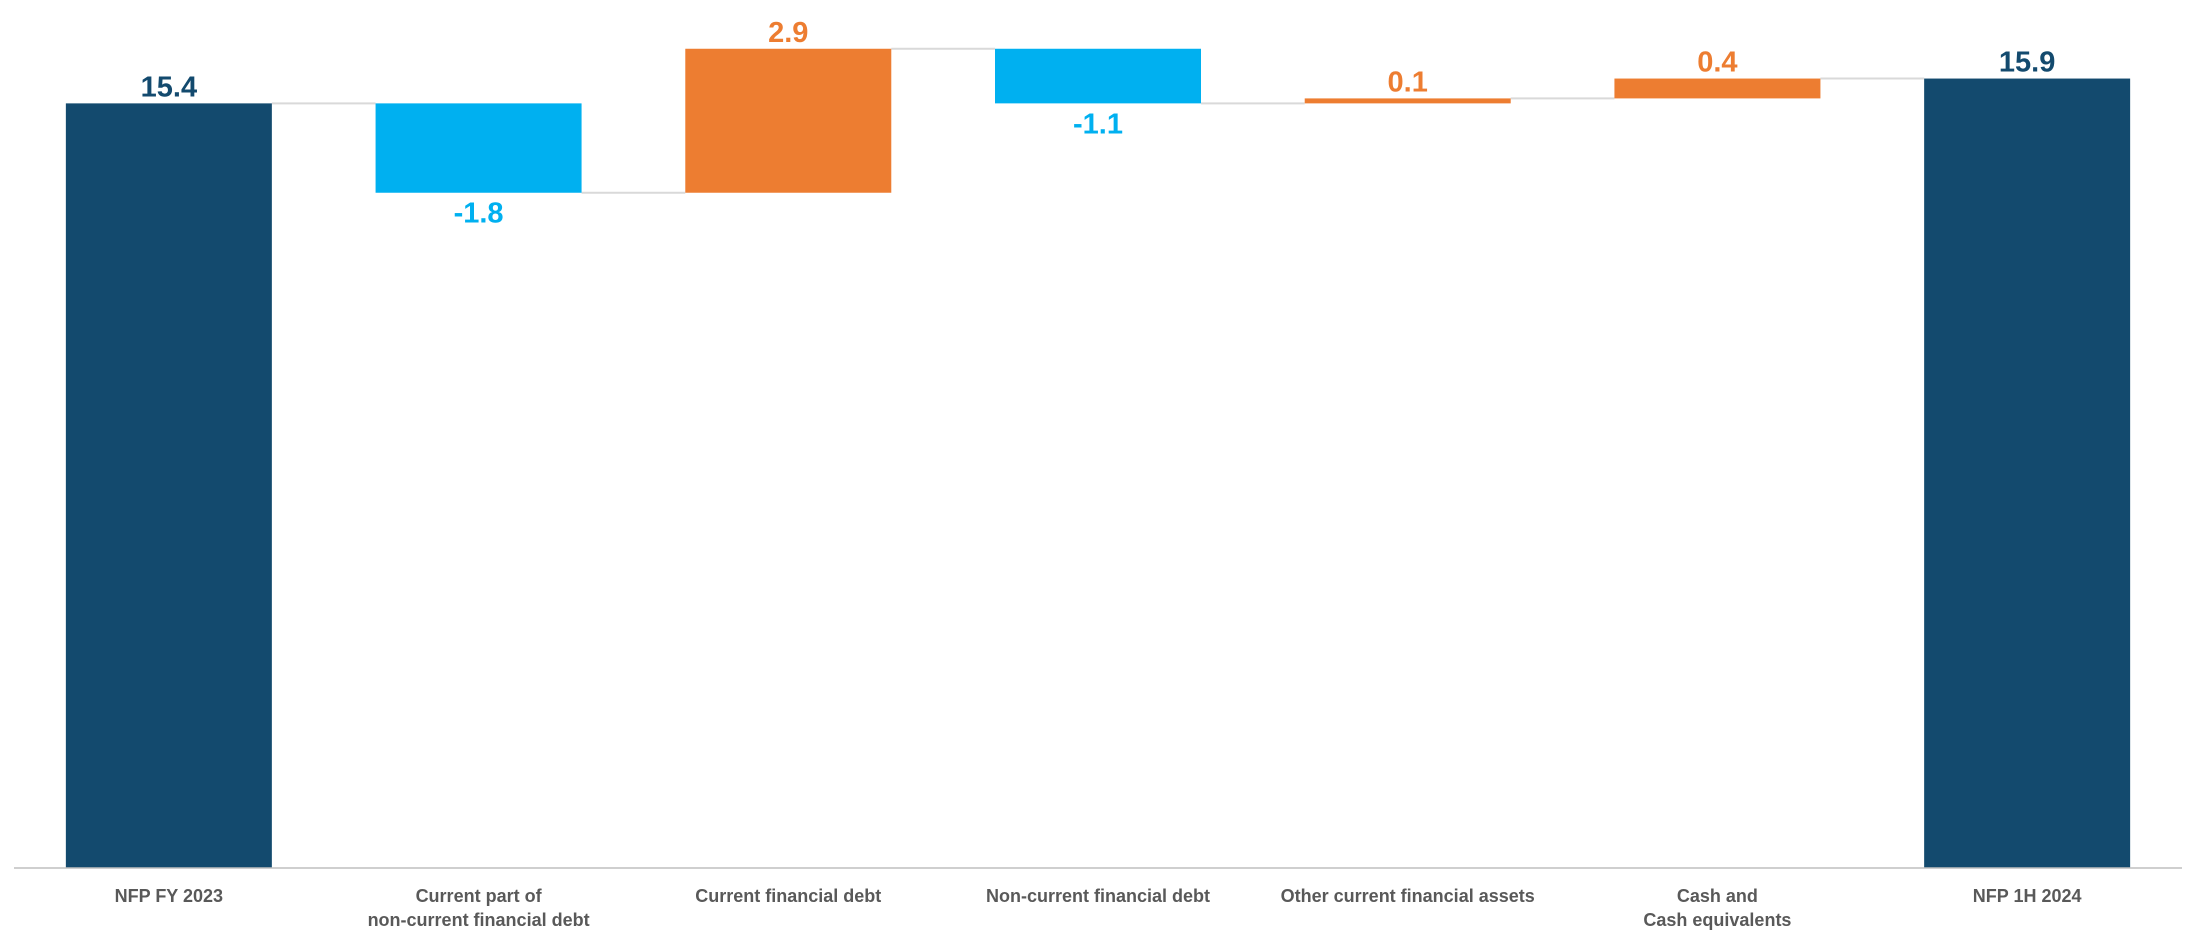 This screenshot has width=2193, height=931. What do you see at coordinates (1408, 896) in the screenshot?
I see `category-label: Other current financial assets` at bounding box center [1408, 896].